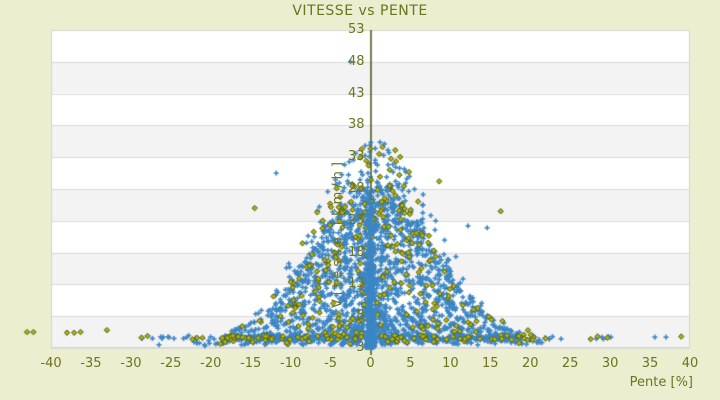  What do you see at coordinates (490, 363) in the screenshot?
I see `x-tick-label: 15` at bounding box center [490, 363].